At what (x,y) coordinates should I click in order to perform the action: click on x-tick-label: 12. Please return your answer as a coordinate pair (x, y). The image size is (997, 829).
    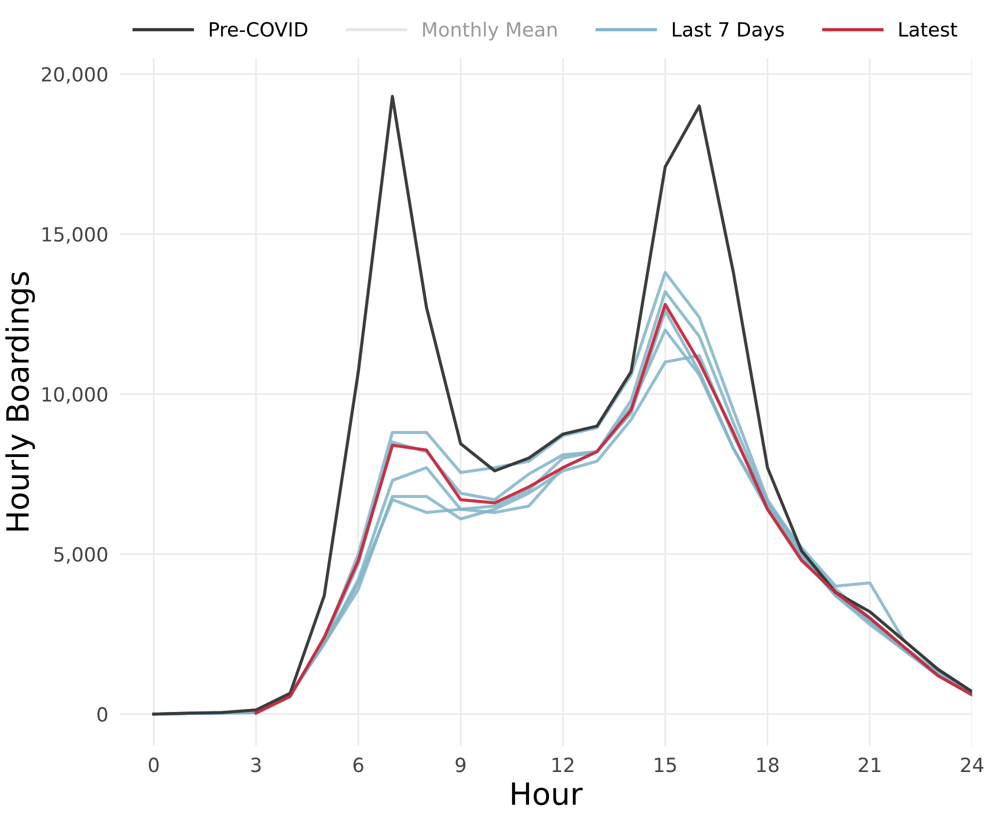
    Looking at the image, I should click on (563, 765).